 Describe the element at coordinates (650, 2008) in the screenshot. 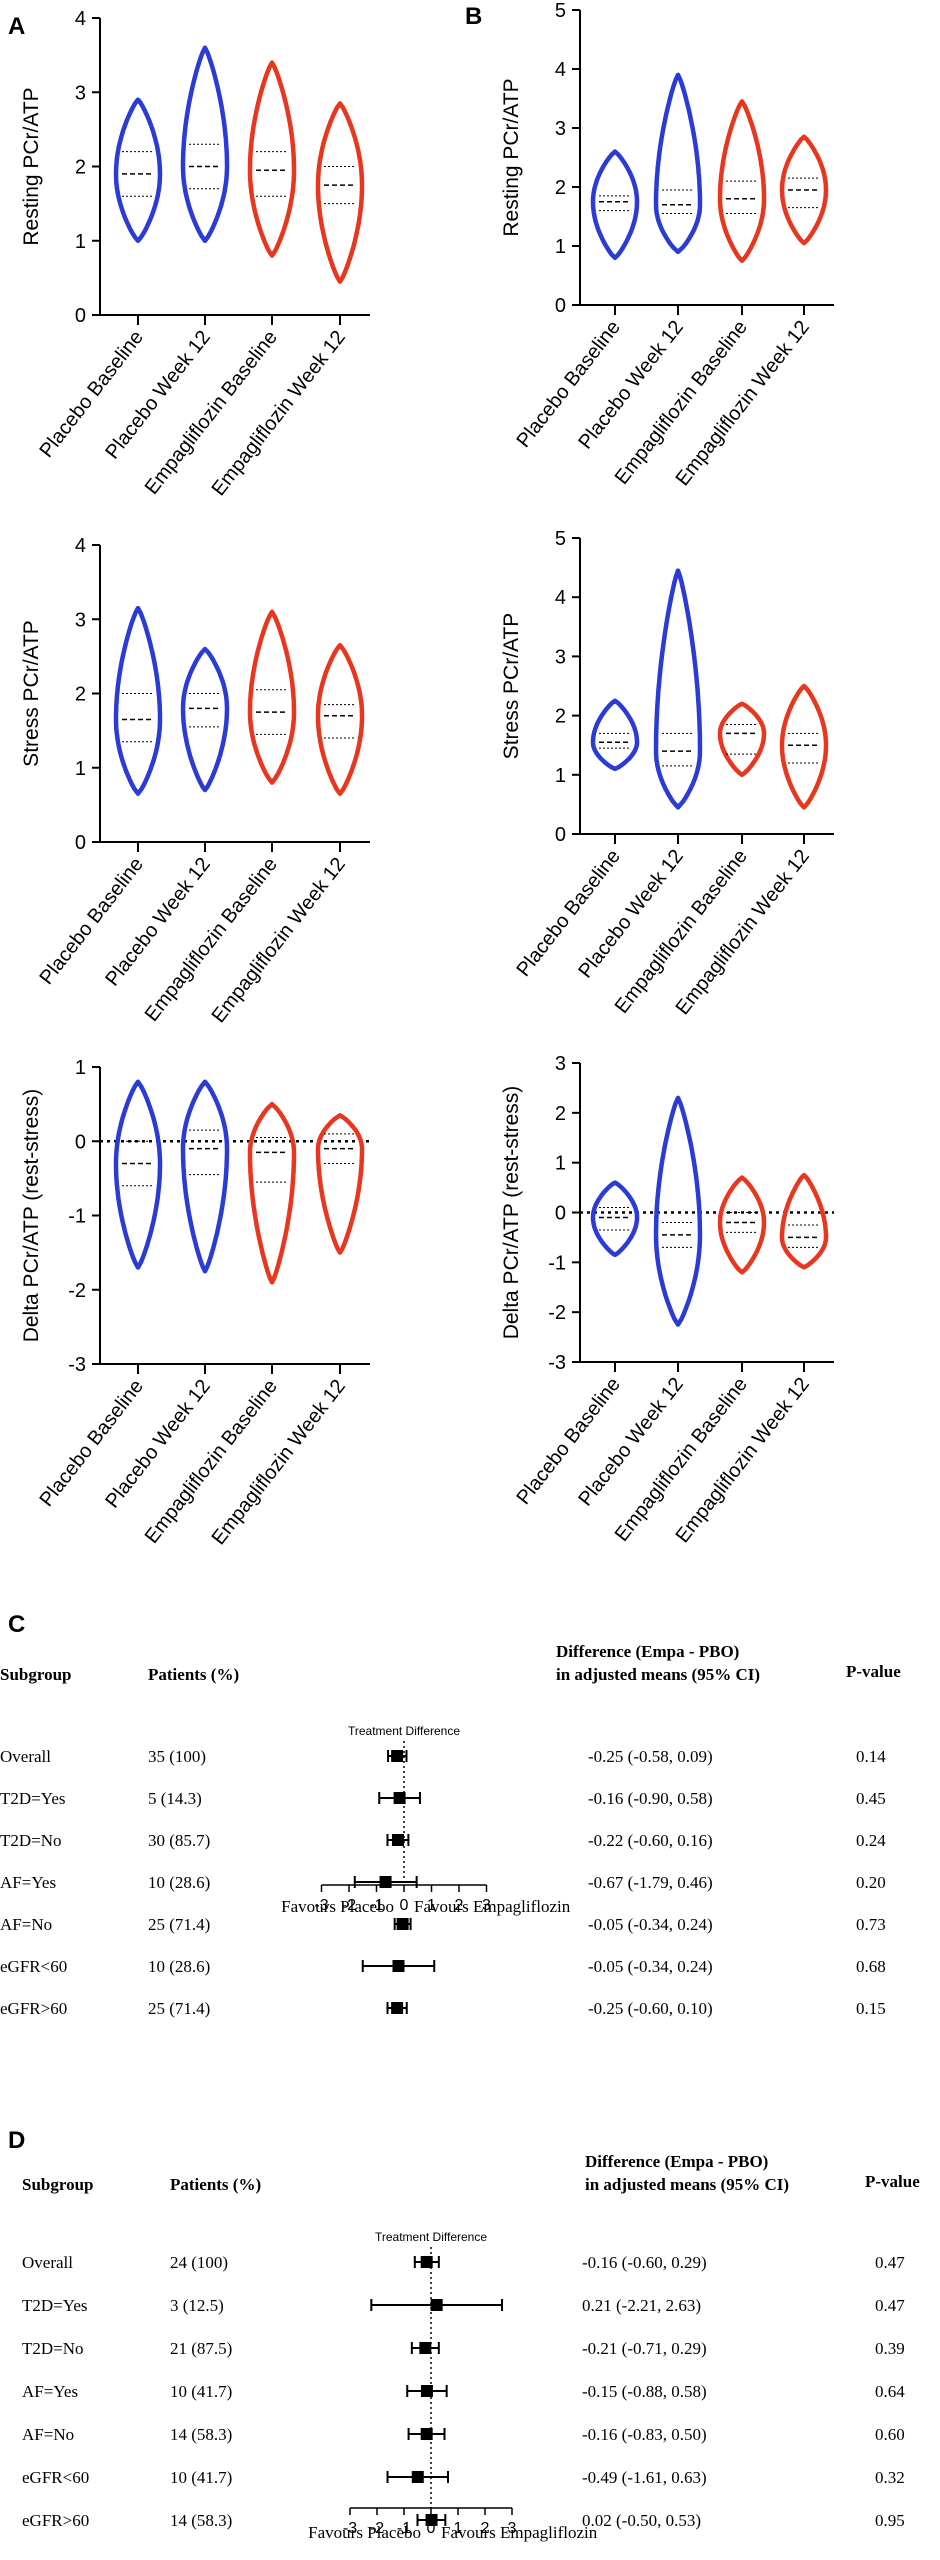

I see `row-ci-text: -0.25 (-0.60, 0.10)` at that location.